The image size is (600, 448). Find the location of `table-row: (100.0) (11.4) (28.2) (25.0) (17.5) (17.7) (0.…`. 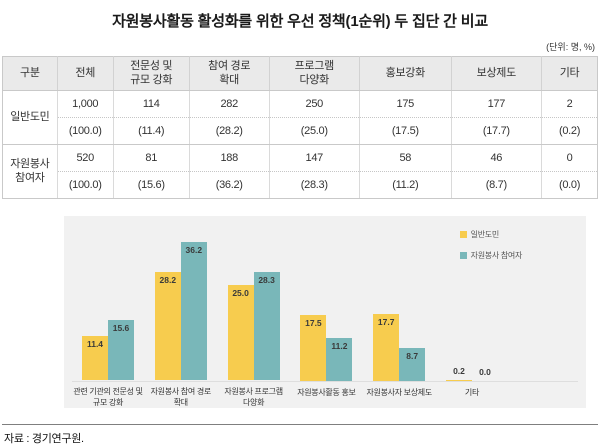

table-row: (100.0) (11.4) (28.2) (25.0) (17.5) (17.7) (0.… is located at coordinates (300, 131).